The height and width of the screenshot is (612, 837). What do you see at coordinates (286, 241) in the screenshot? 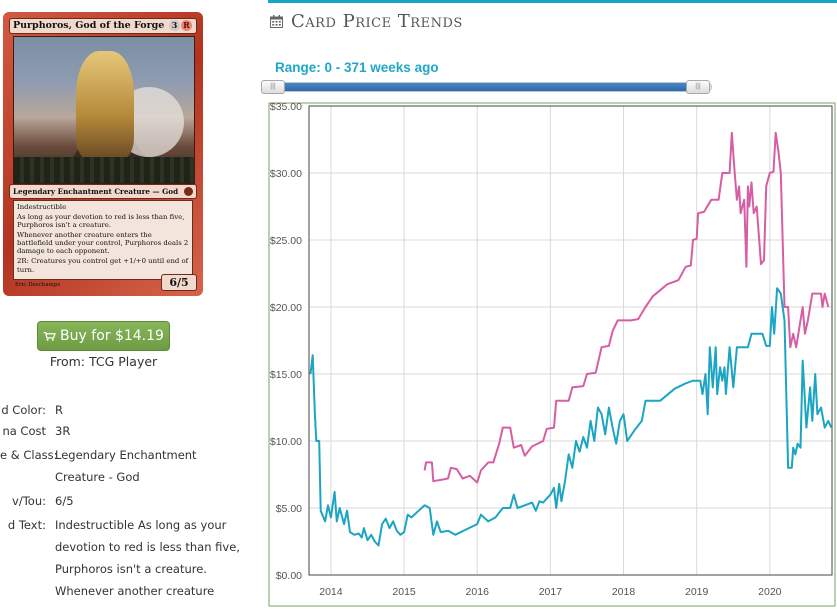
I see `y-tick-label: $25.00` at bounding box center [286, 241].